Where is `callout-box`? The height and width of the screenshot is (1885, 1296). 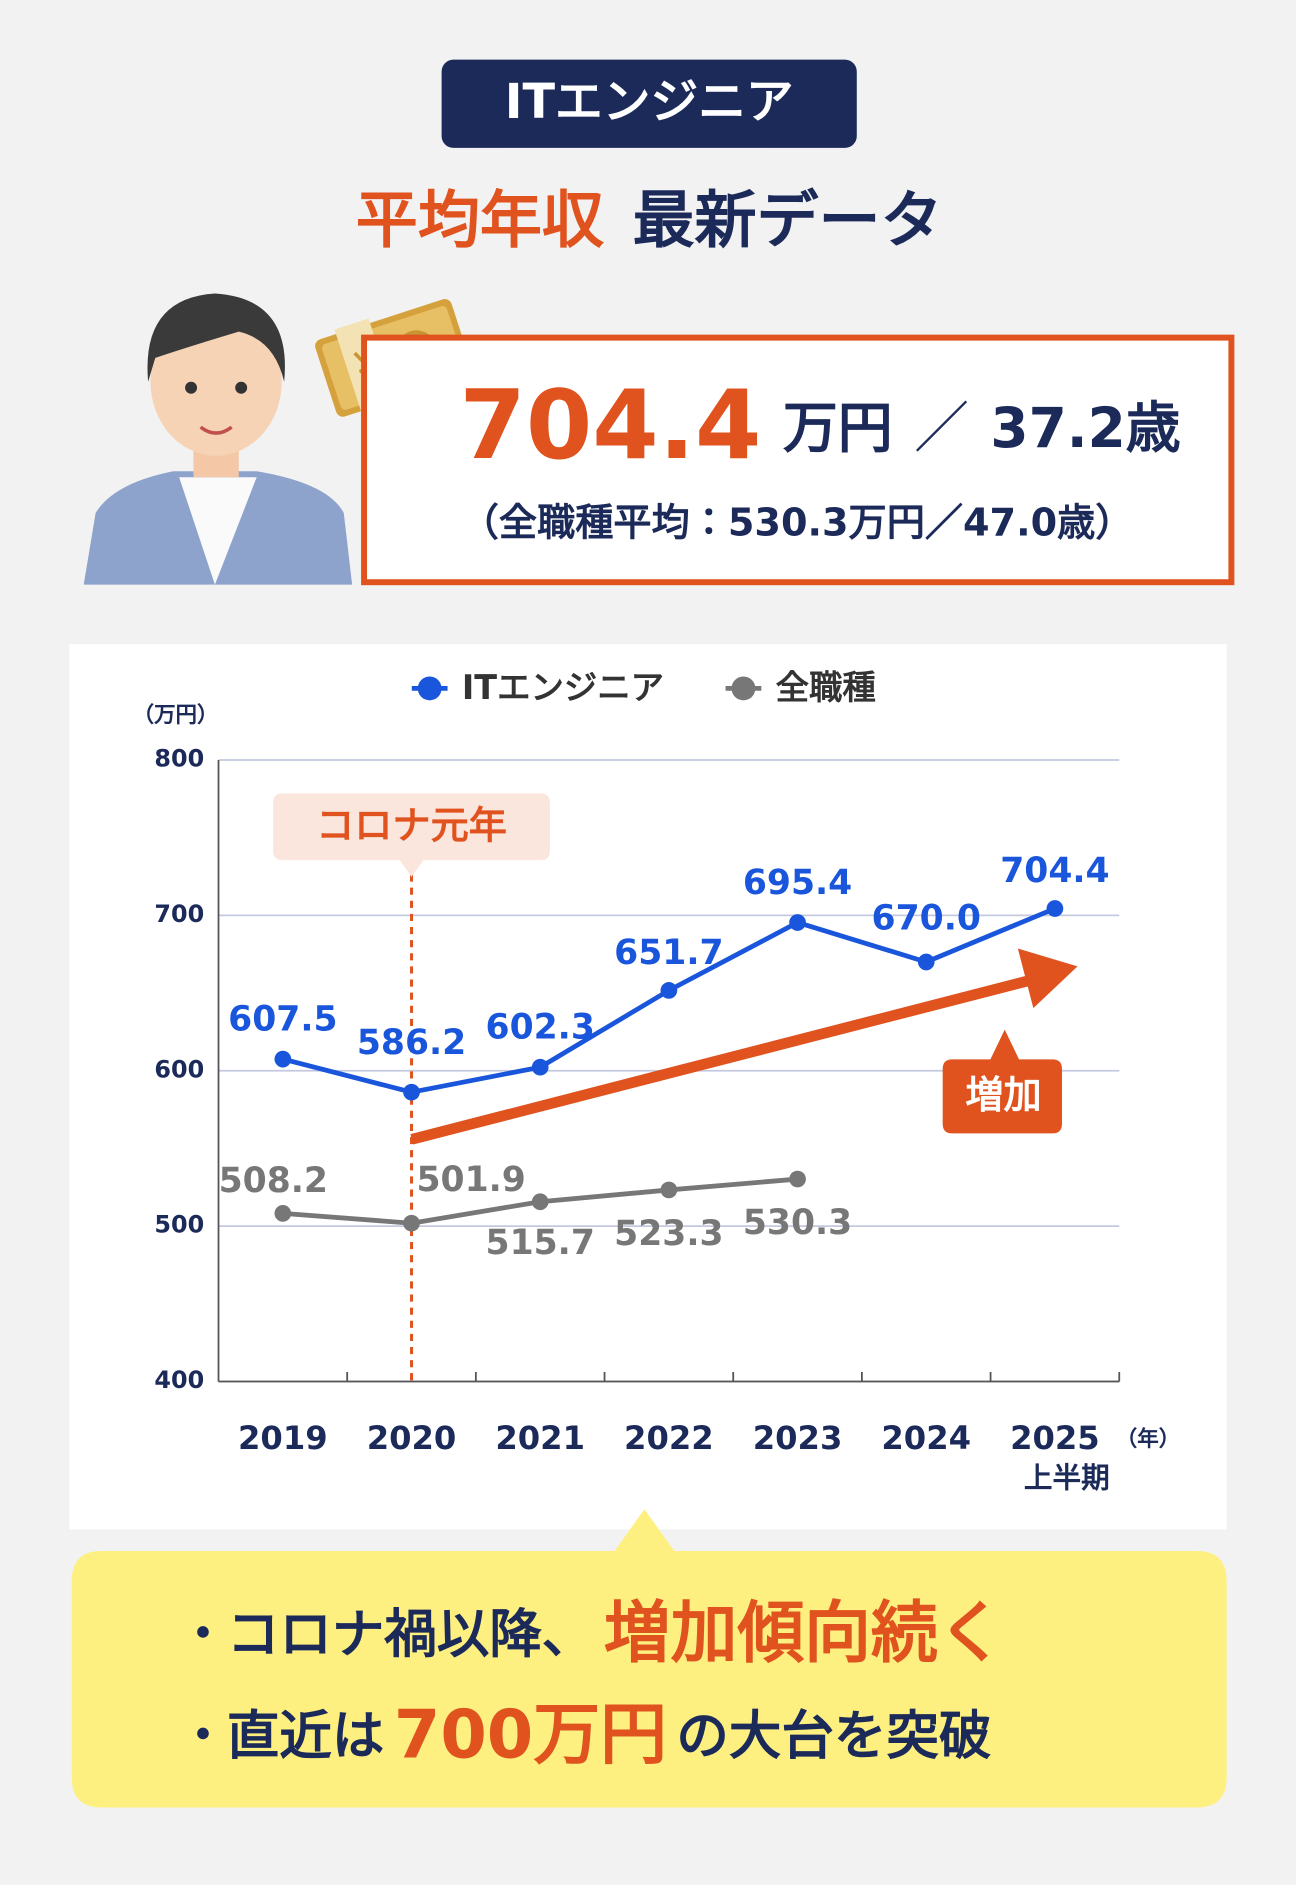
callout-box is located at coordinates (649, 1658).